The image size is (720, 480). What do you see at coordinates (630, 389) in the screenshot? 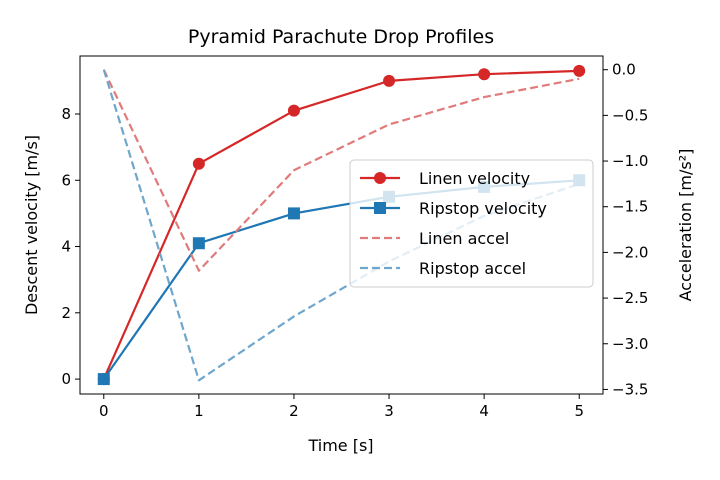
I see `y2-tick-label: −3.5` at bounding box center [630, 389].